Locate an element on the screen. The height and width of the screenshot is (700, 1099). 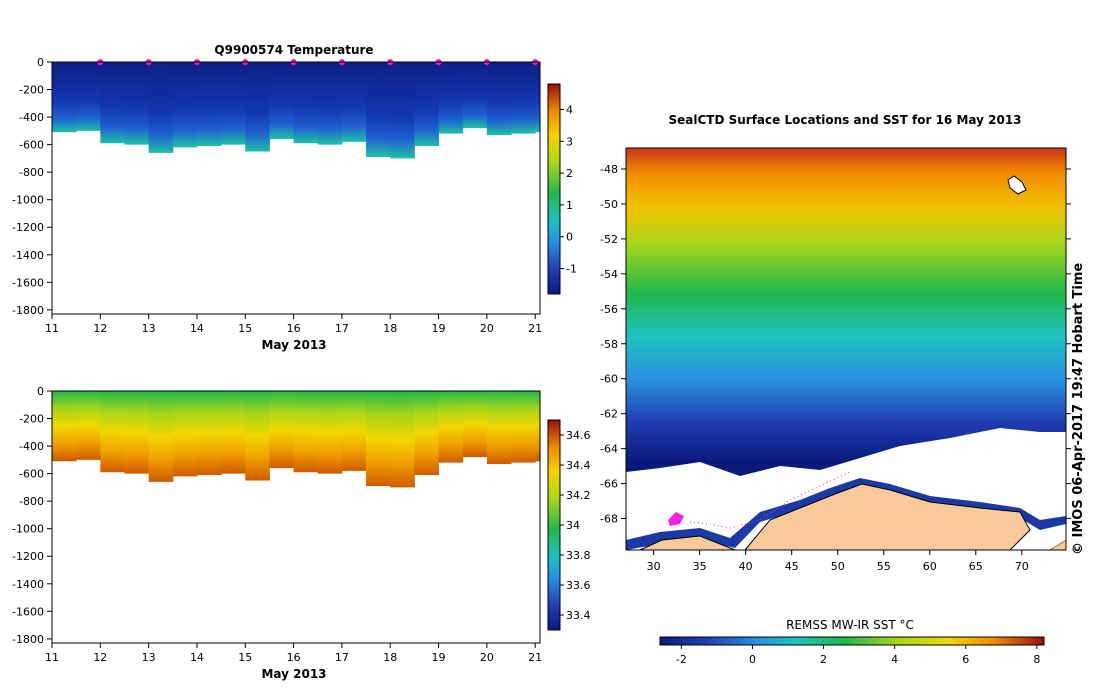
y-tick-label: -600 is located at coordinates (31, 145).